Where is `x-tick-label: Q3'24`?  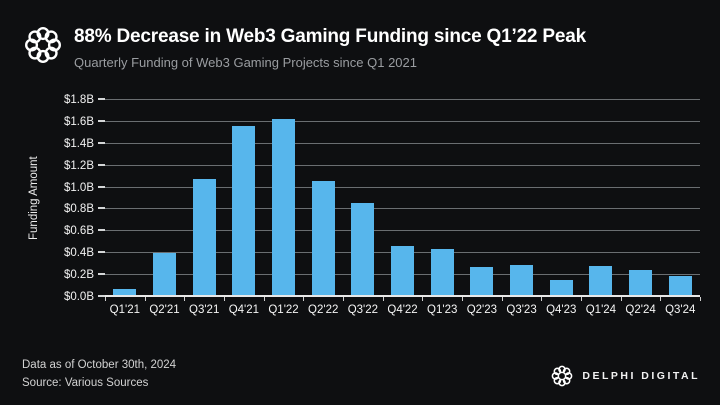
x-tick-label: Q3'24 is located at coordinates (680, 310).